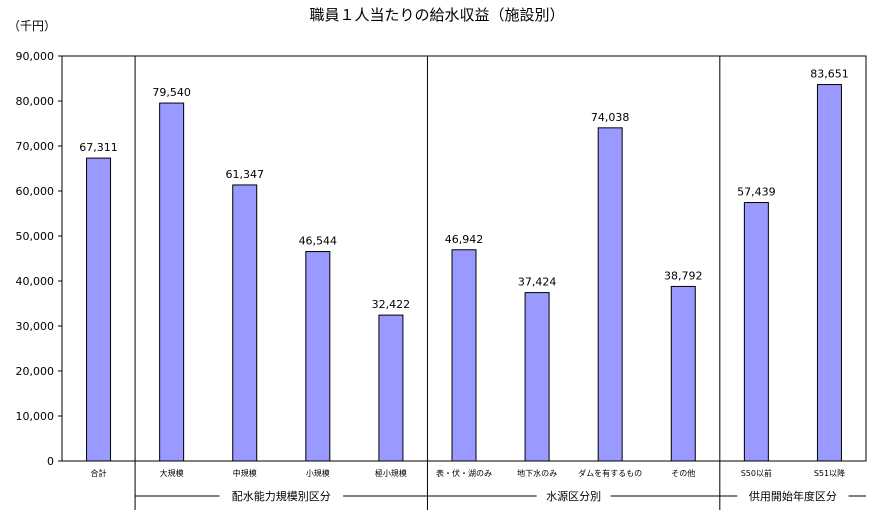  I want to click on y-tick-label: 60,000, so click(35, 191).